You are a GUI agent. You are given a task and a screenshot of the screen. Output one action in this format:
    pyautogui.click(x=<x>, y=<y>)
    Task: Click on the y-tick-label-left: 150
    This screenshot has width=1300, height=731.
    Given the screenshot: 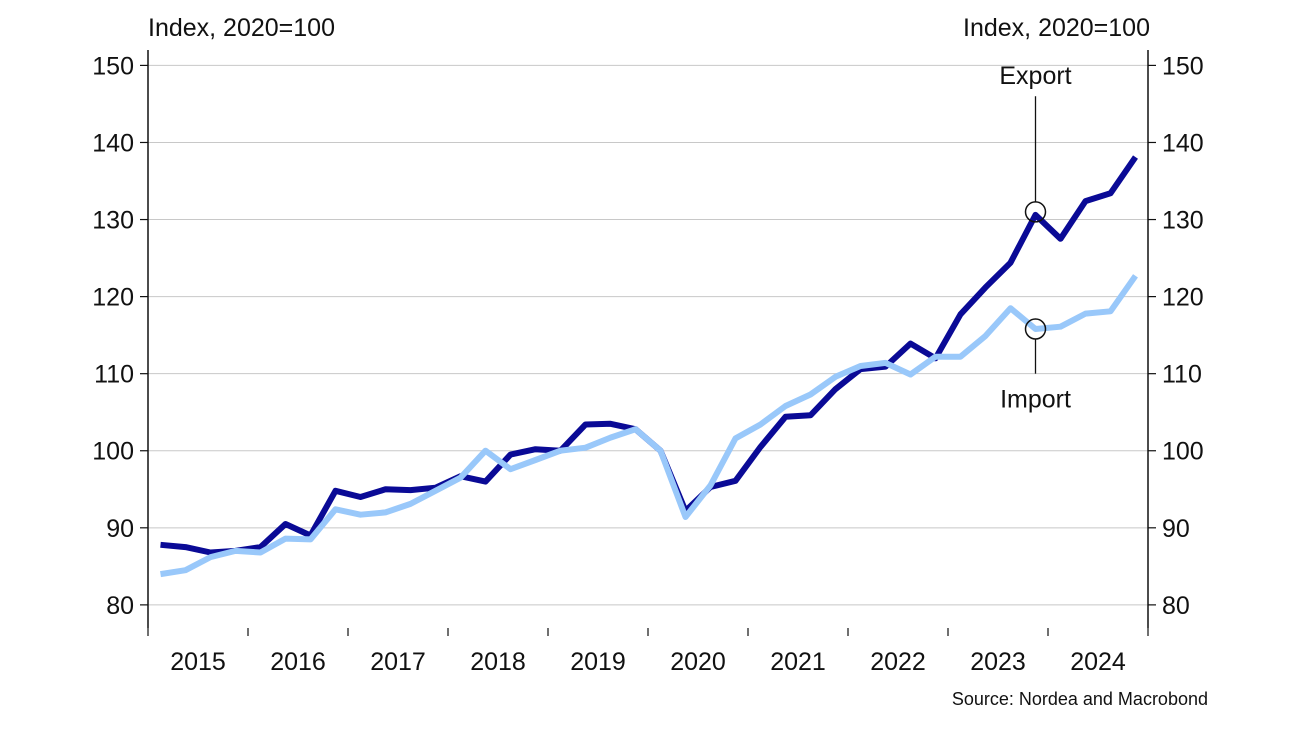 What is the action you would take?
    pyautogui.click(x=113, y=66)
    